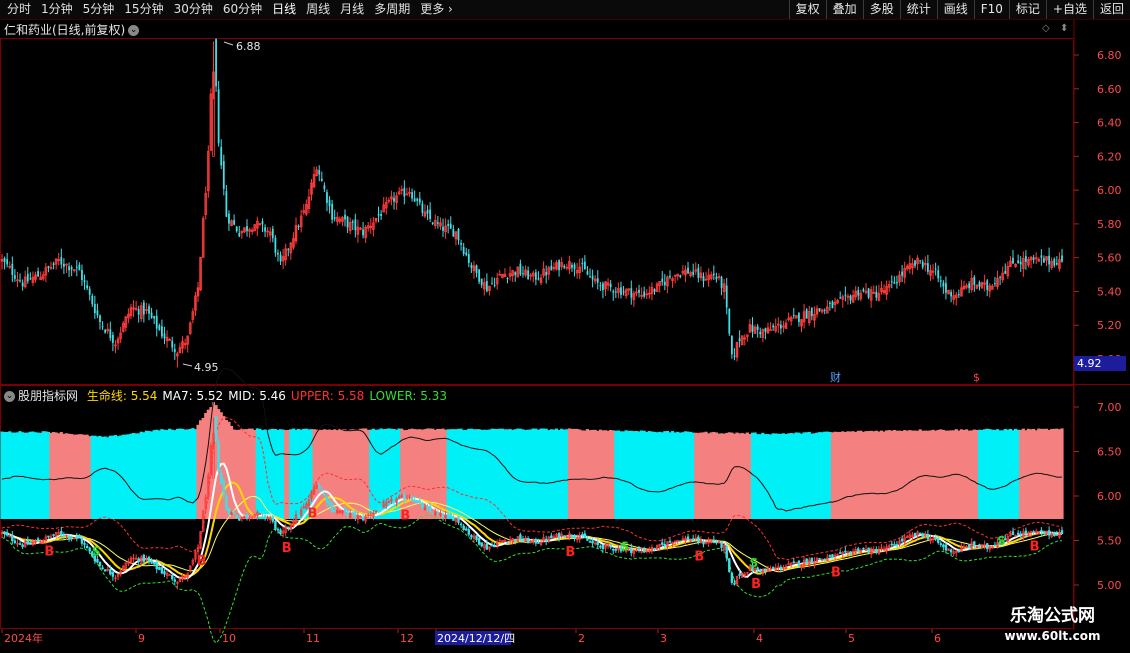 The image size is (1130, 653). Describe the element at coordinates (1069, 9) in the screenshot. I see `add-watchlist-button: +自选` at that location.